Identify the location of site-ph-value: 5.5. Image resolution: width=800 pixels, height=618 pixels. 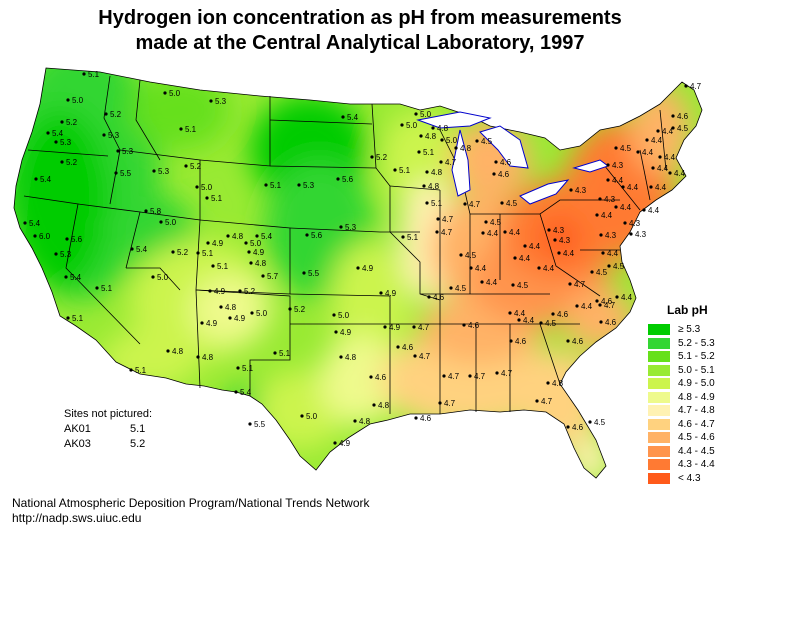
(314, 273).